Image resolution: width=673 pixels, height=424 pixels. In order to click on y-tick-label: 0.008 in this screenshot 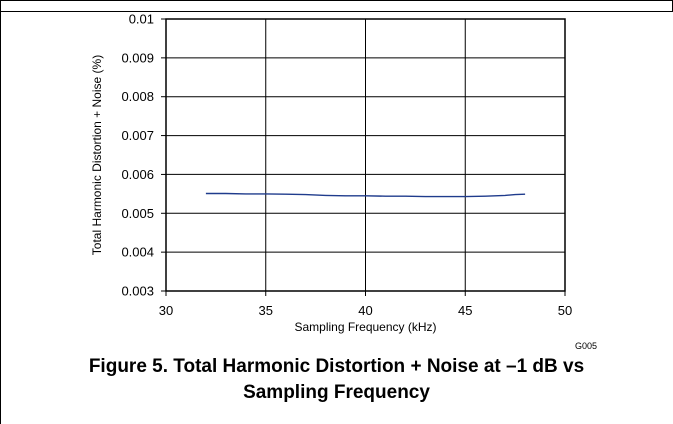, I will do `click(137, 96)`.